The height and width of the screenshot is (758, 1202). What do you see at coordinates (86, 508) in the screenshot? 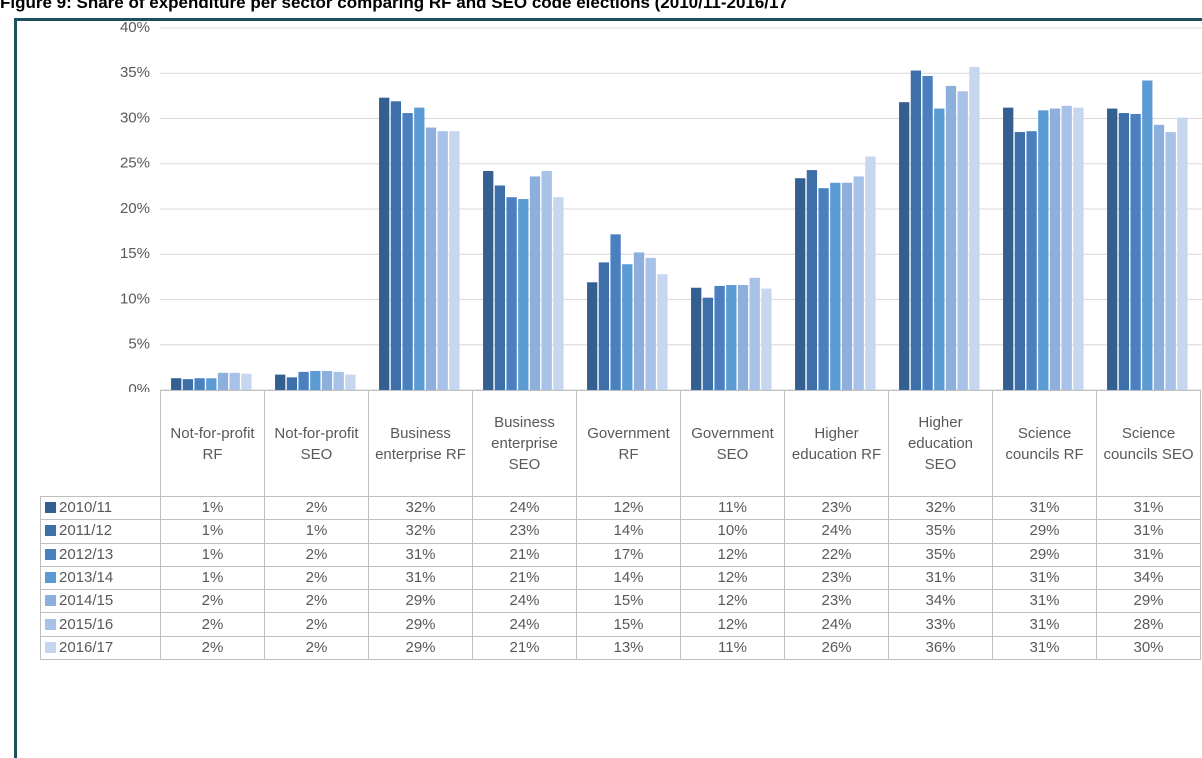
I see `legend-label: 2010/11` at bounding box center [86, 508].